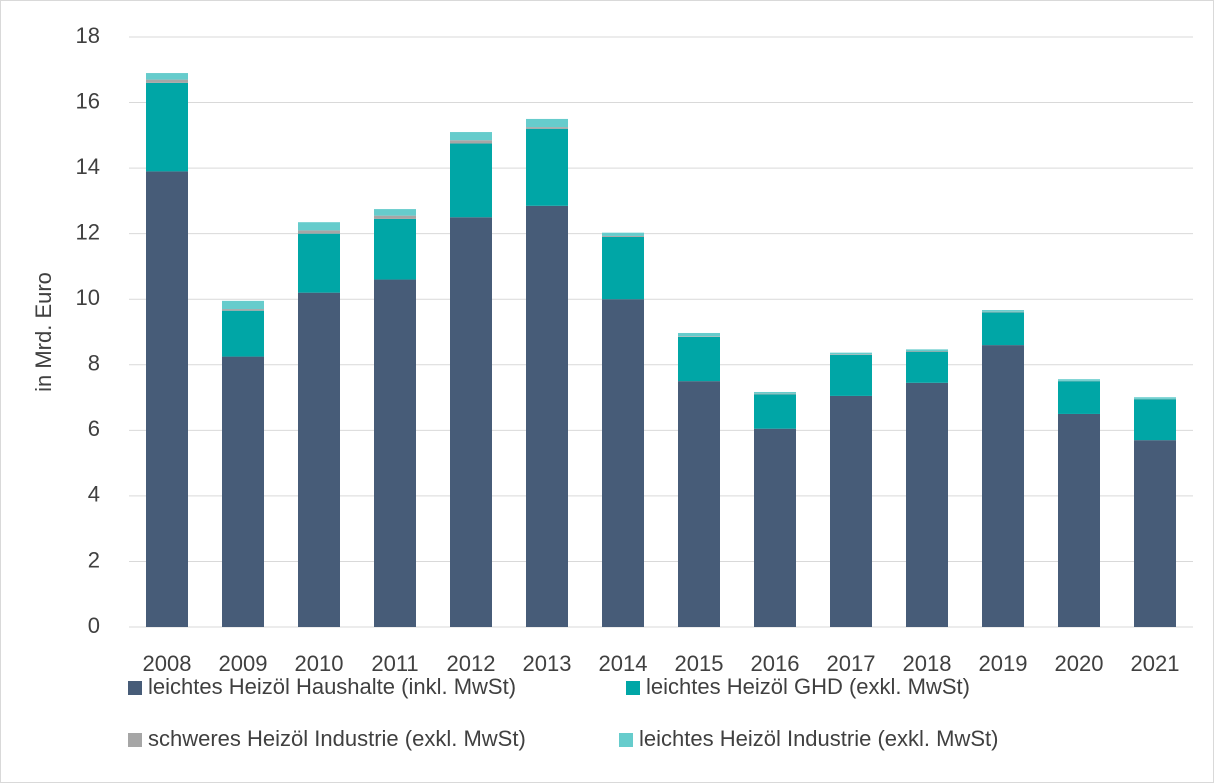  What do you see at coordinates (88, 166) in the screenshot?
I see `y-tick-label: 14` at bounding box center [88, 166].